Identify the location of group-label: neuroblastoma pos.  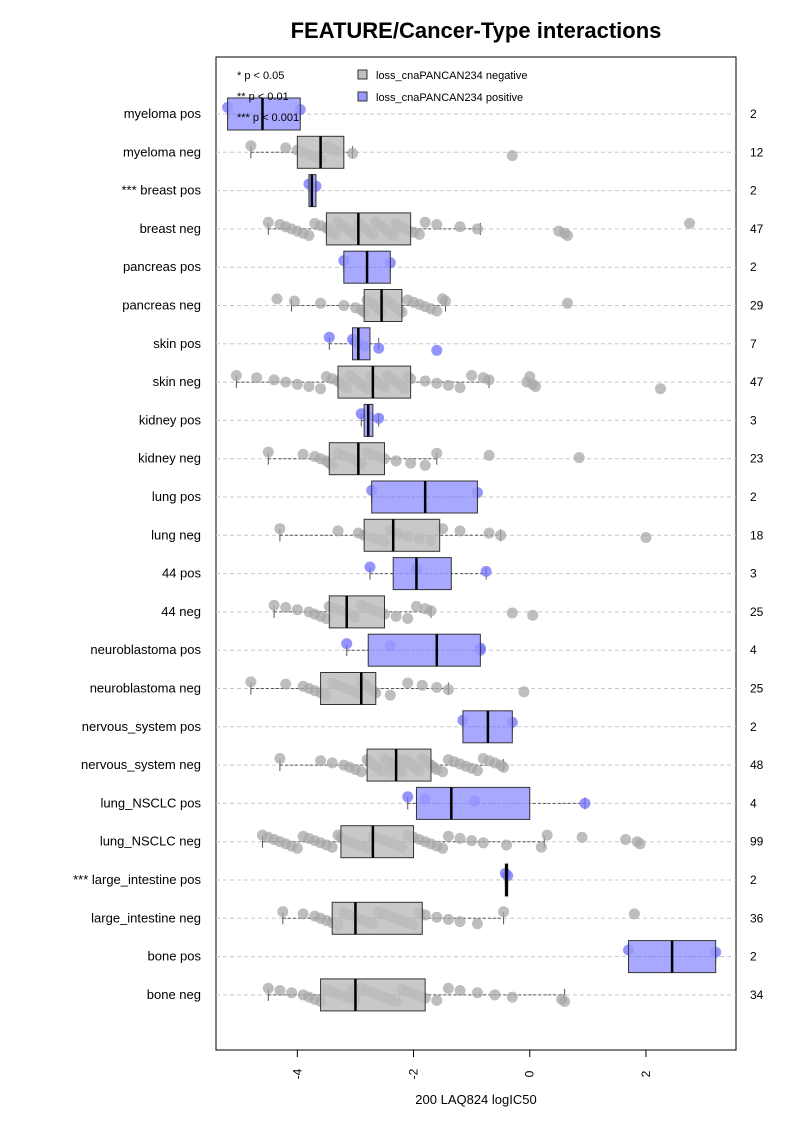
(145, 649).